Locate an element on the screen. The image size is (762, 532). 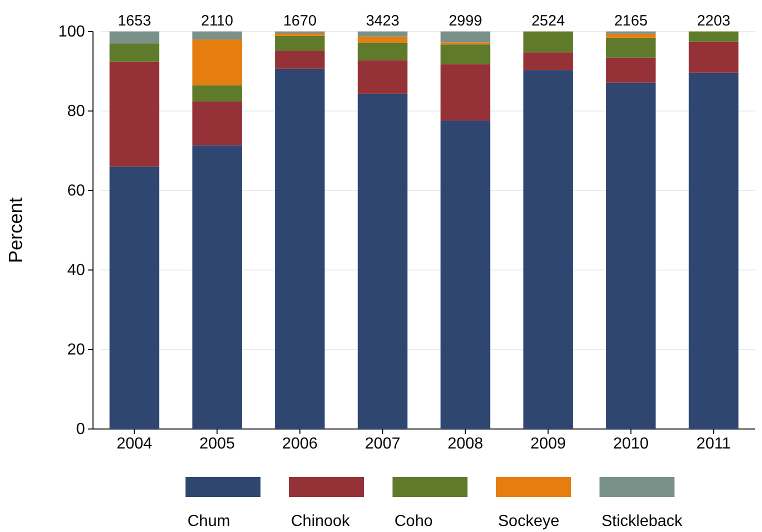
x-tick-label: 2007 is located at coordinates (382, 443).